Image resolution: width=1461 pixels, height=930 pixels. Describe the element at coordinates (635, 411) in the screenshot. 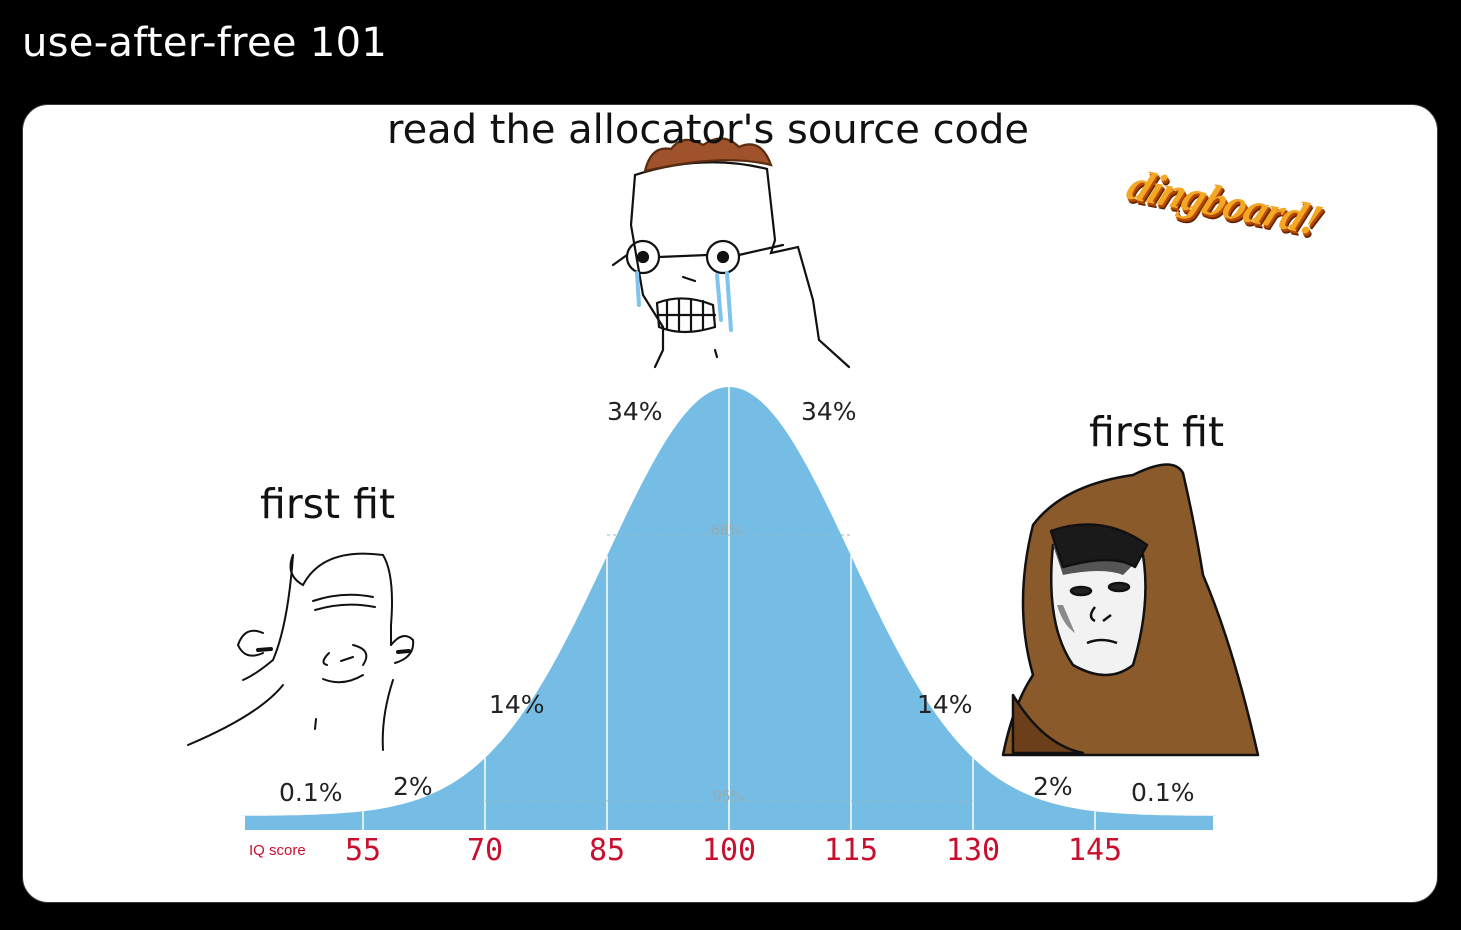

I see `band-label-left-inner: 34%` at that location.